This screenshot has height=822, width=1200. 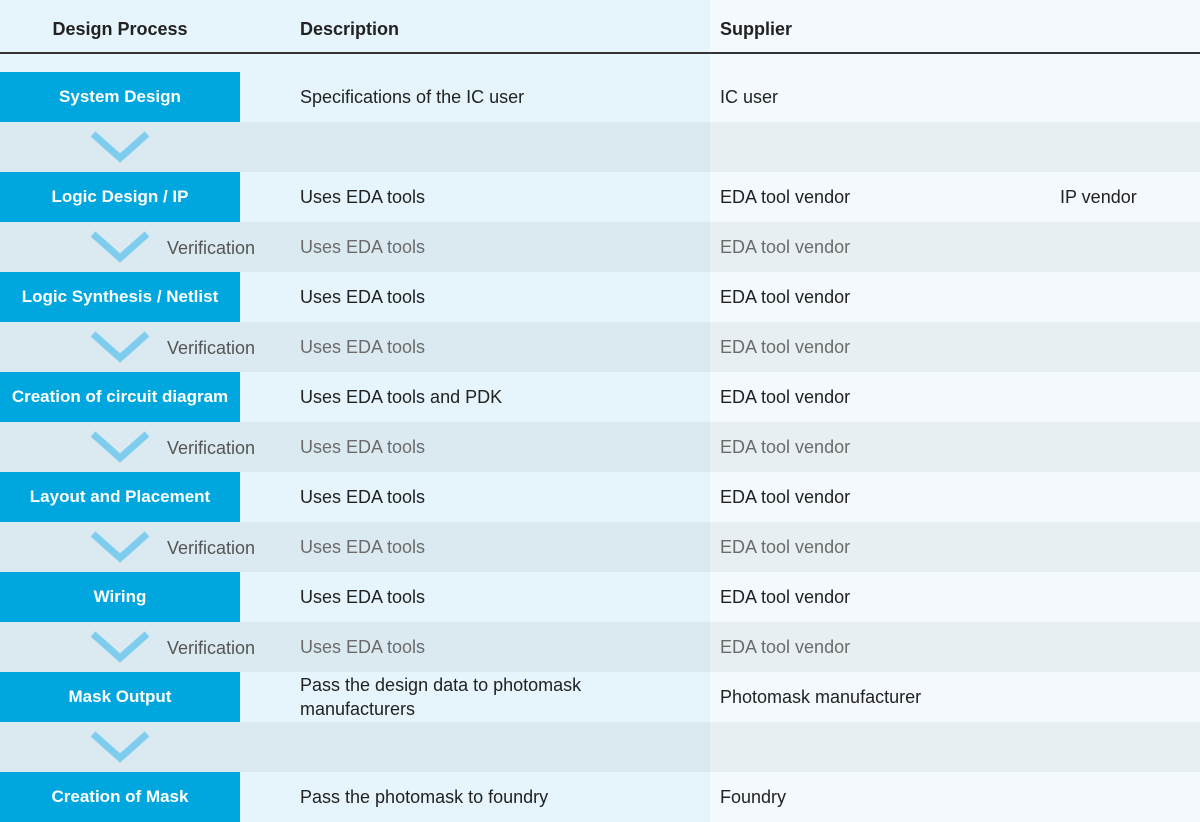 What do you see at coordinates (412, 97) in the screenshot?
I see `description: Specifications of the IC user` at bounding box center [412, 97].